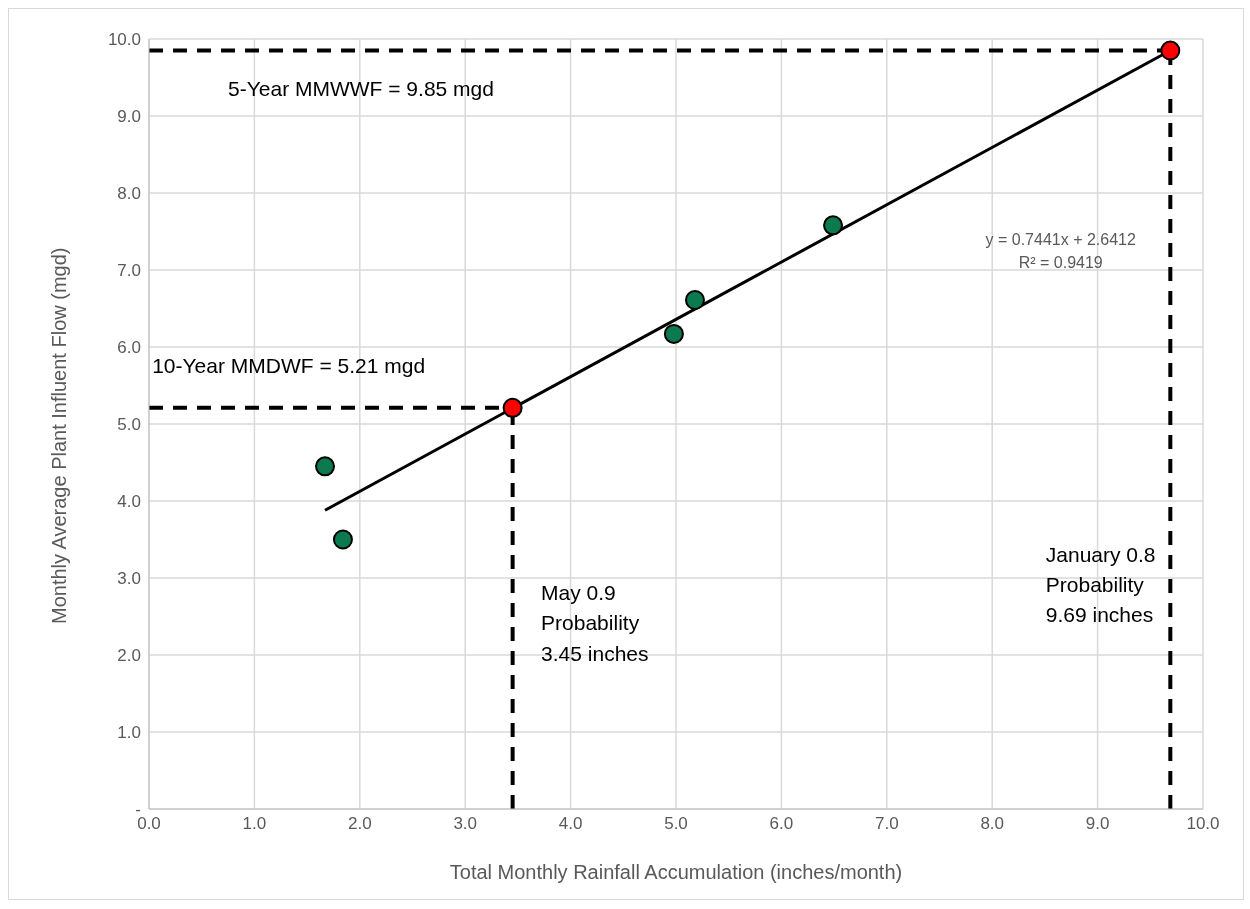  What do you see at coordinates (361, 88) in the screenshot?
I see `annotation: 5-Year MMWWF = 9.85 mgd` at bounding box center [361, 88].